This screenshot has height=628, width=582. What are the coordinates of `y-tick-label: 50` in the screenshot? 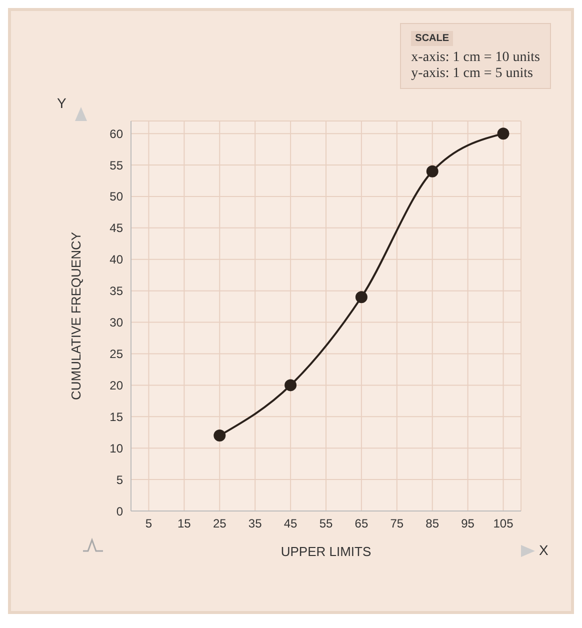 It's located at (117, 197).